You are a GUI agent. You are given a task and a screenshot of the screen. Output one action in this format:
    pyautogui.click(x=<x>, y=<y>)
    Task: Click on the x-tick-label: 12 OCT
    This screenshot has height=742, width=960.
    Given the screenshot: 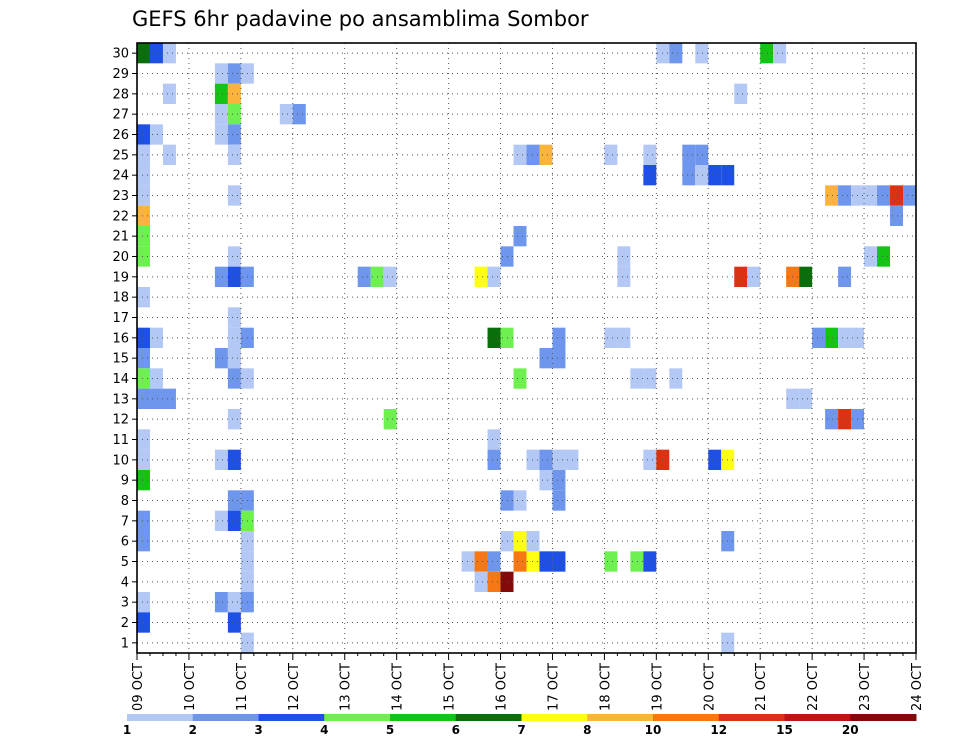 What is the action you would take?
    pyautogui.click(x=294, y=687)
    